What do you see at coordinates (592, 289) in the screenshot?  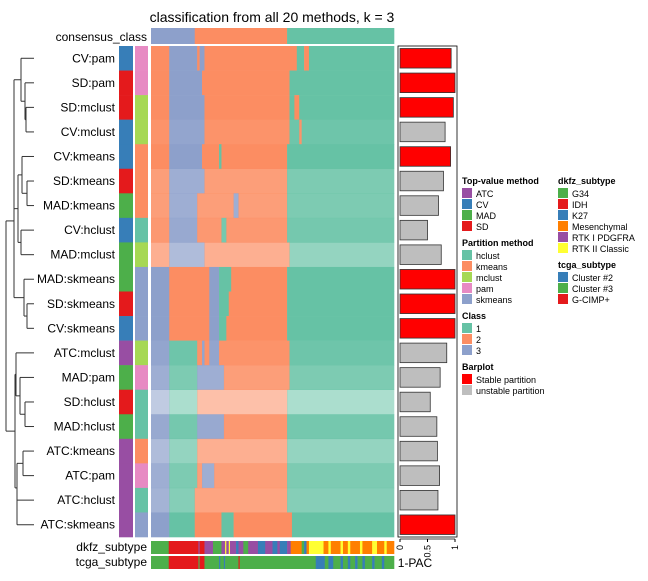 I see `legend-item-label: Cluster #3` at bounding box center [592, 289].